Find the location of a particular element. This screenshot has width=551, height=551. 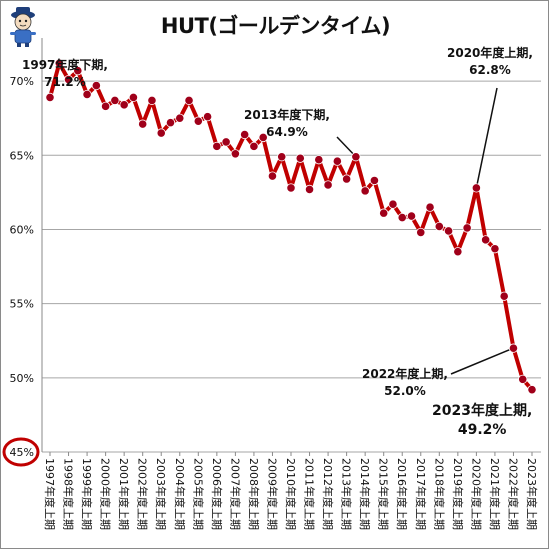

x-tick-label: 2021年度上期 is located at coordinates (495, 494).